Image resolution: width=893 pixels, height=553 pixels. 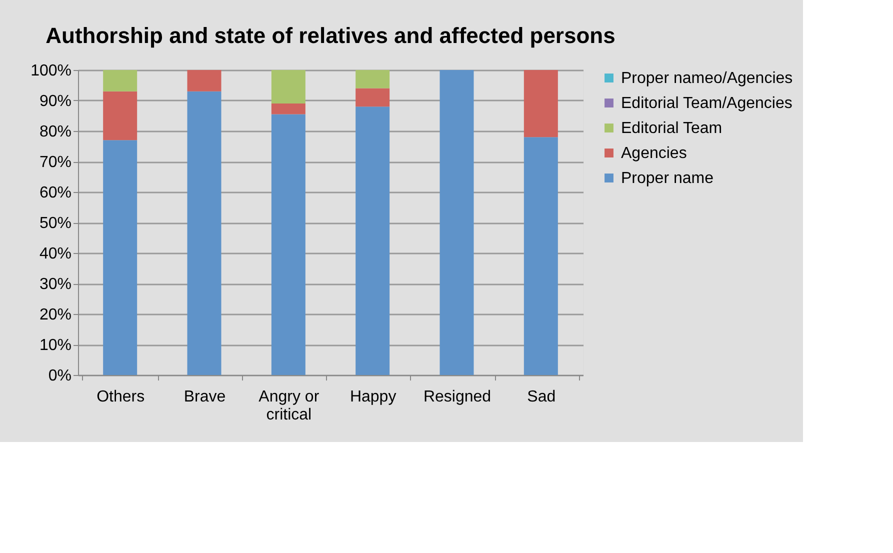 I want to click on x-tick-label: Resigned, so click(x=457, y=397).